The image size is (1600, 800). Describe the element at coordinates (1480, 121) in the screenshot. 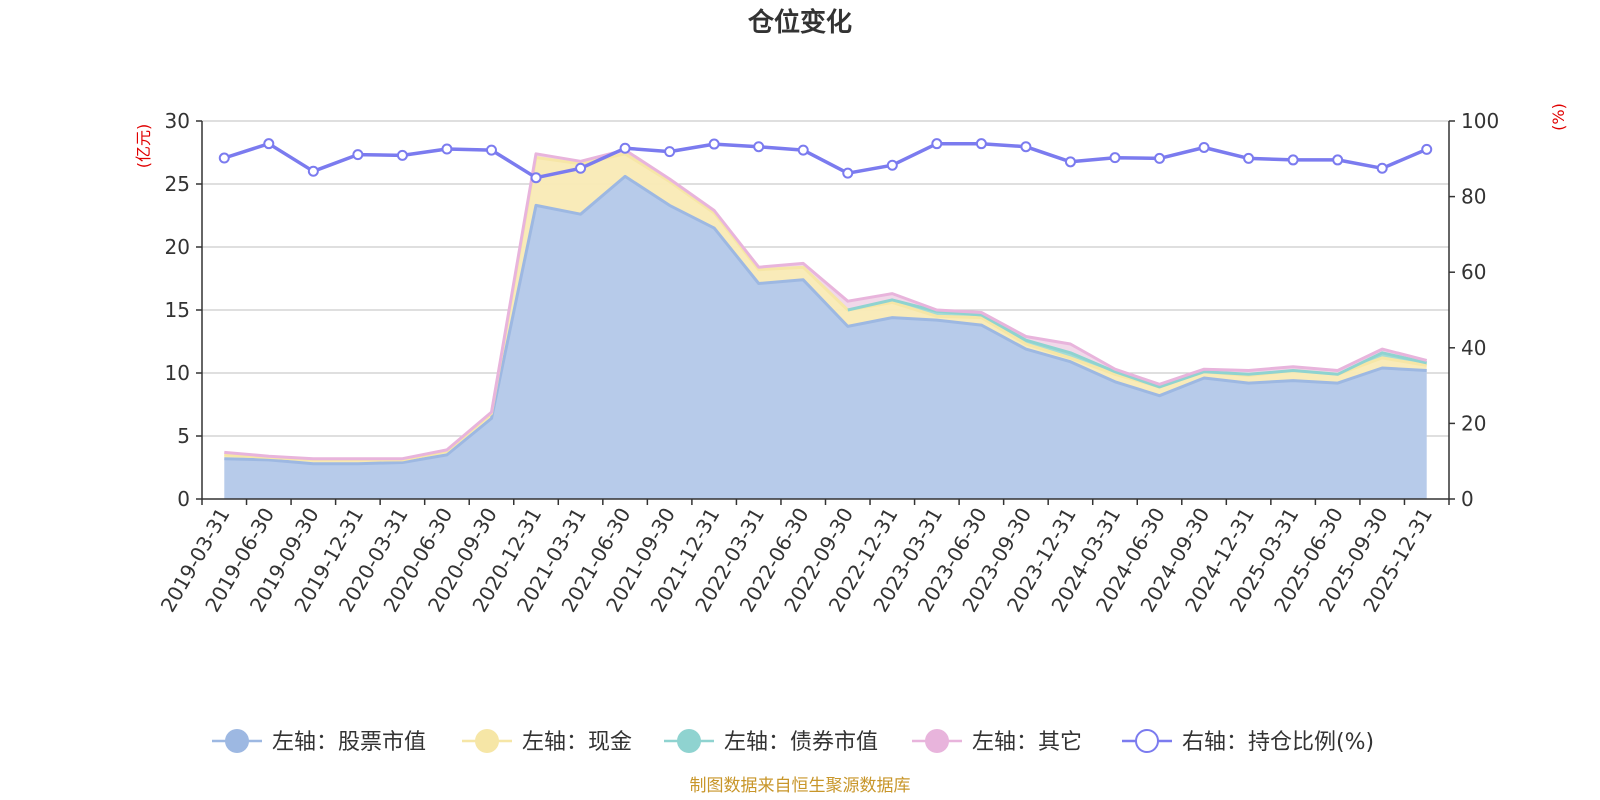

I see `right-tick-label: 100` at that location.